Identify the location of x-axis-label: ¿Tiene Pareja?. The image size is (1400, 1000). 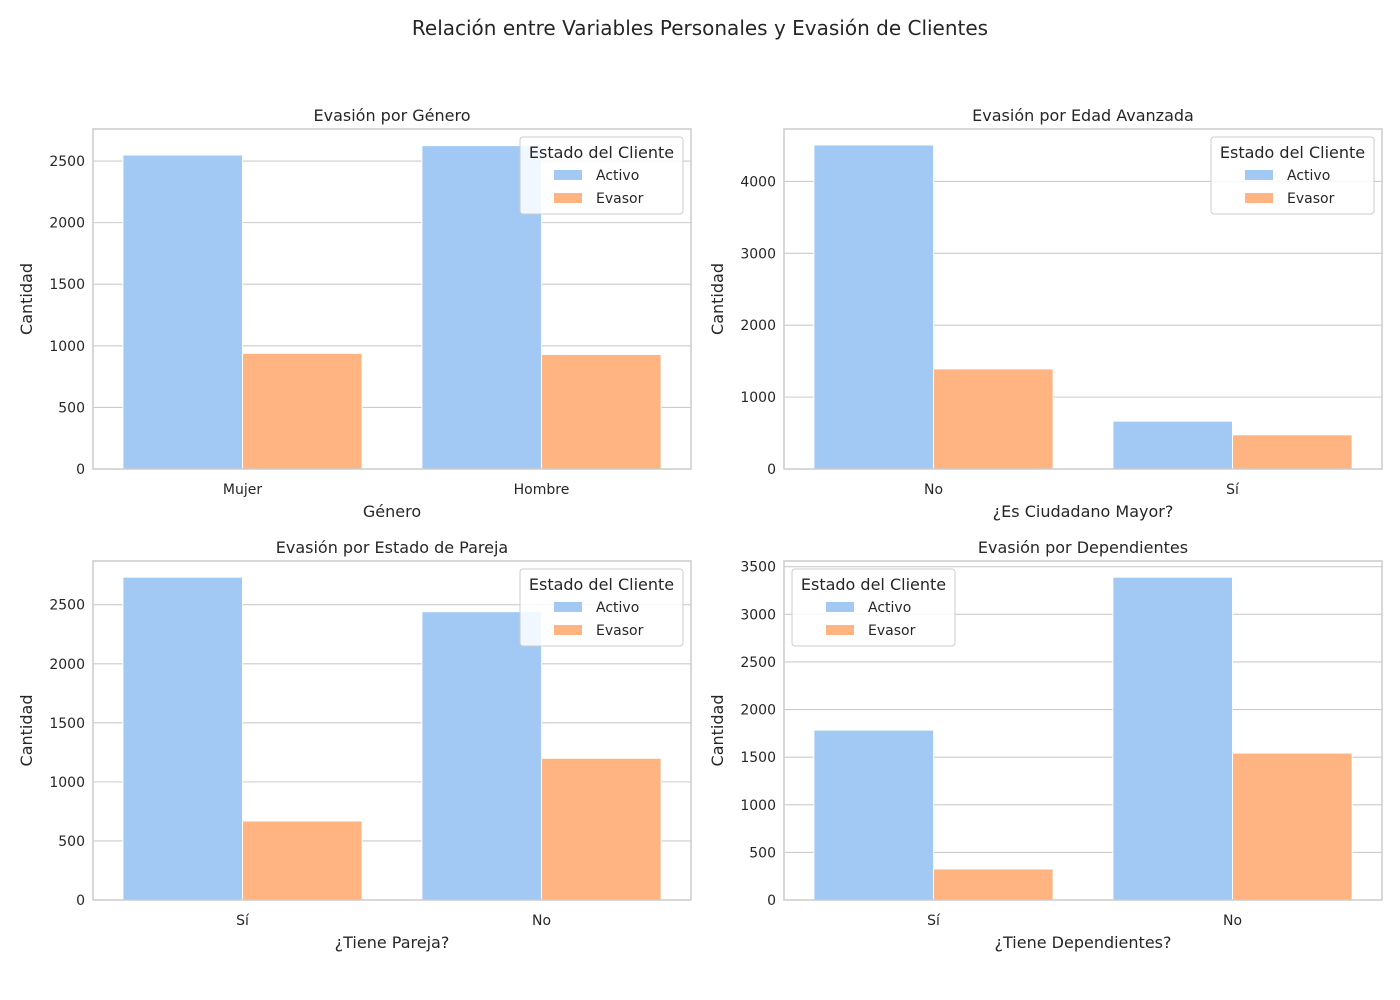
(392, 942).